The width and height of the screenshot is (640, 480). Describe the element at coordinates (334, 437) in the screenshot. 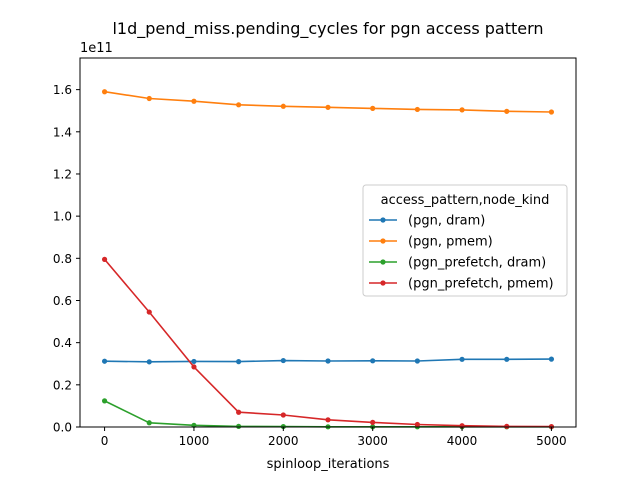

I see `x-axis-ticks: 0 1000 2000 3000 4000 5000` at that location.